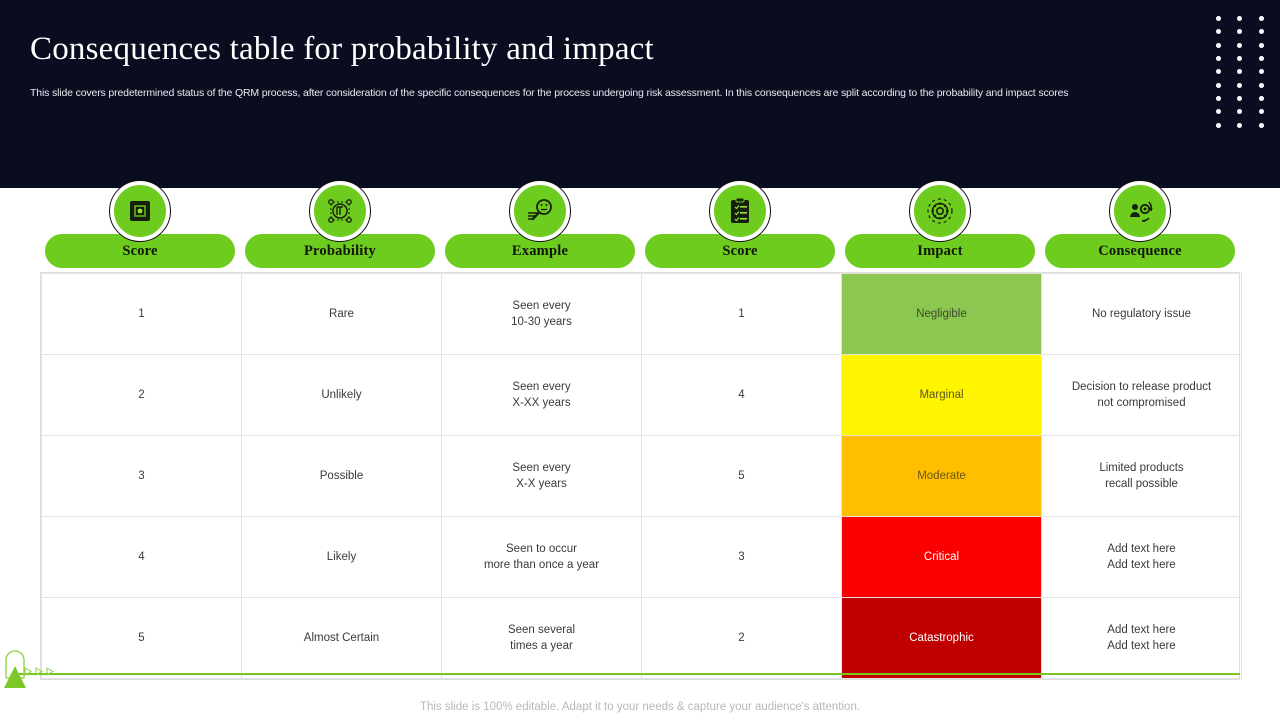 The image size is (1280, 720). I want to click on cell-example-line1: Seen several, so click(541, 630).